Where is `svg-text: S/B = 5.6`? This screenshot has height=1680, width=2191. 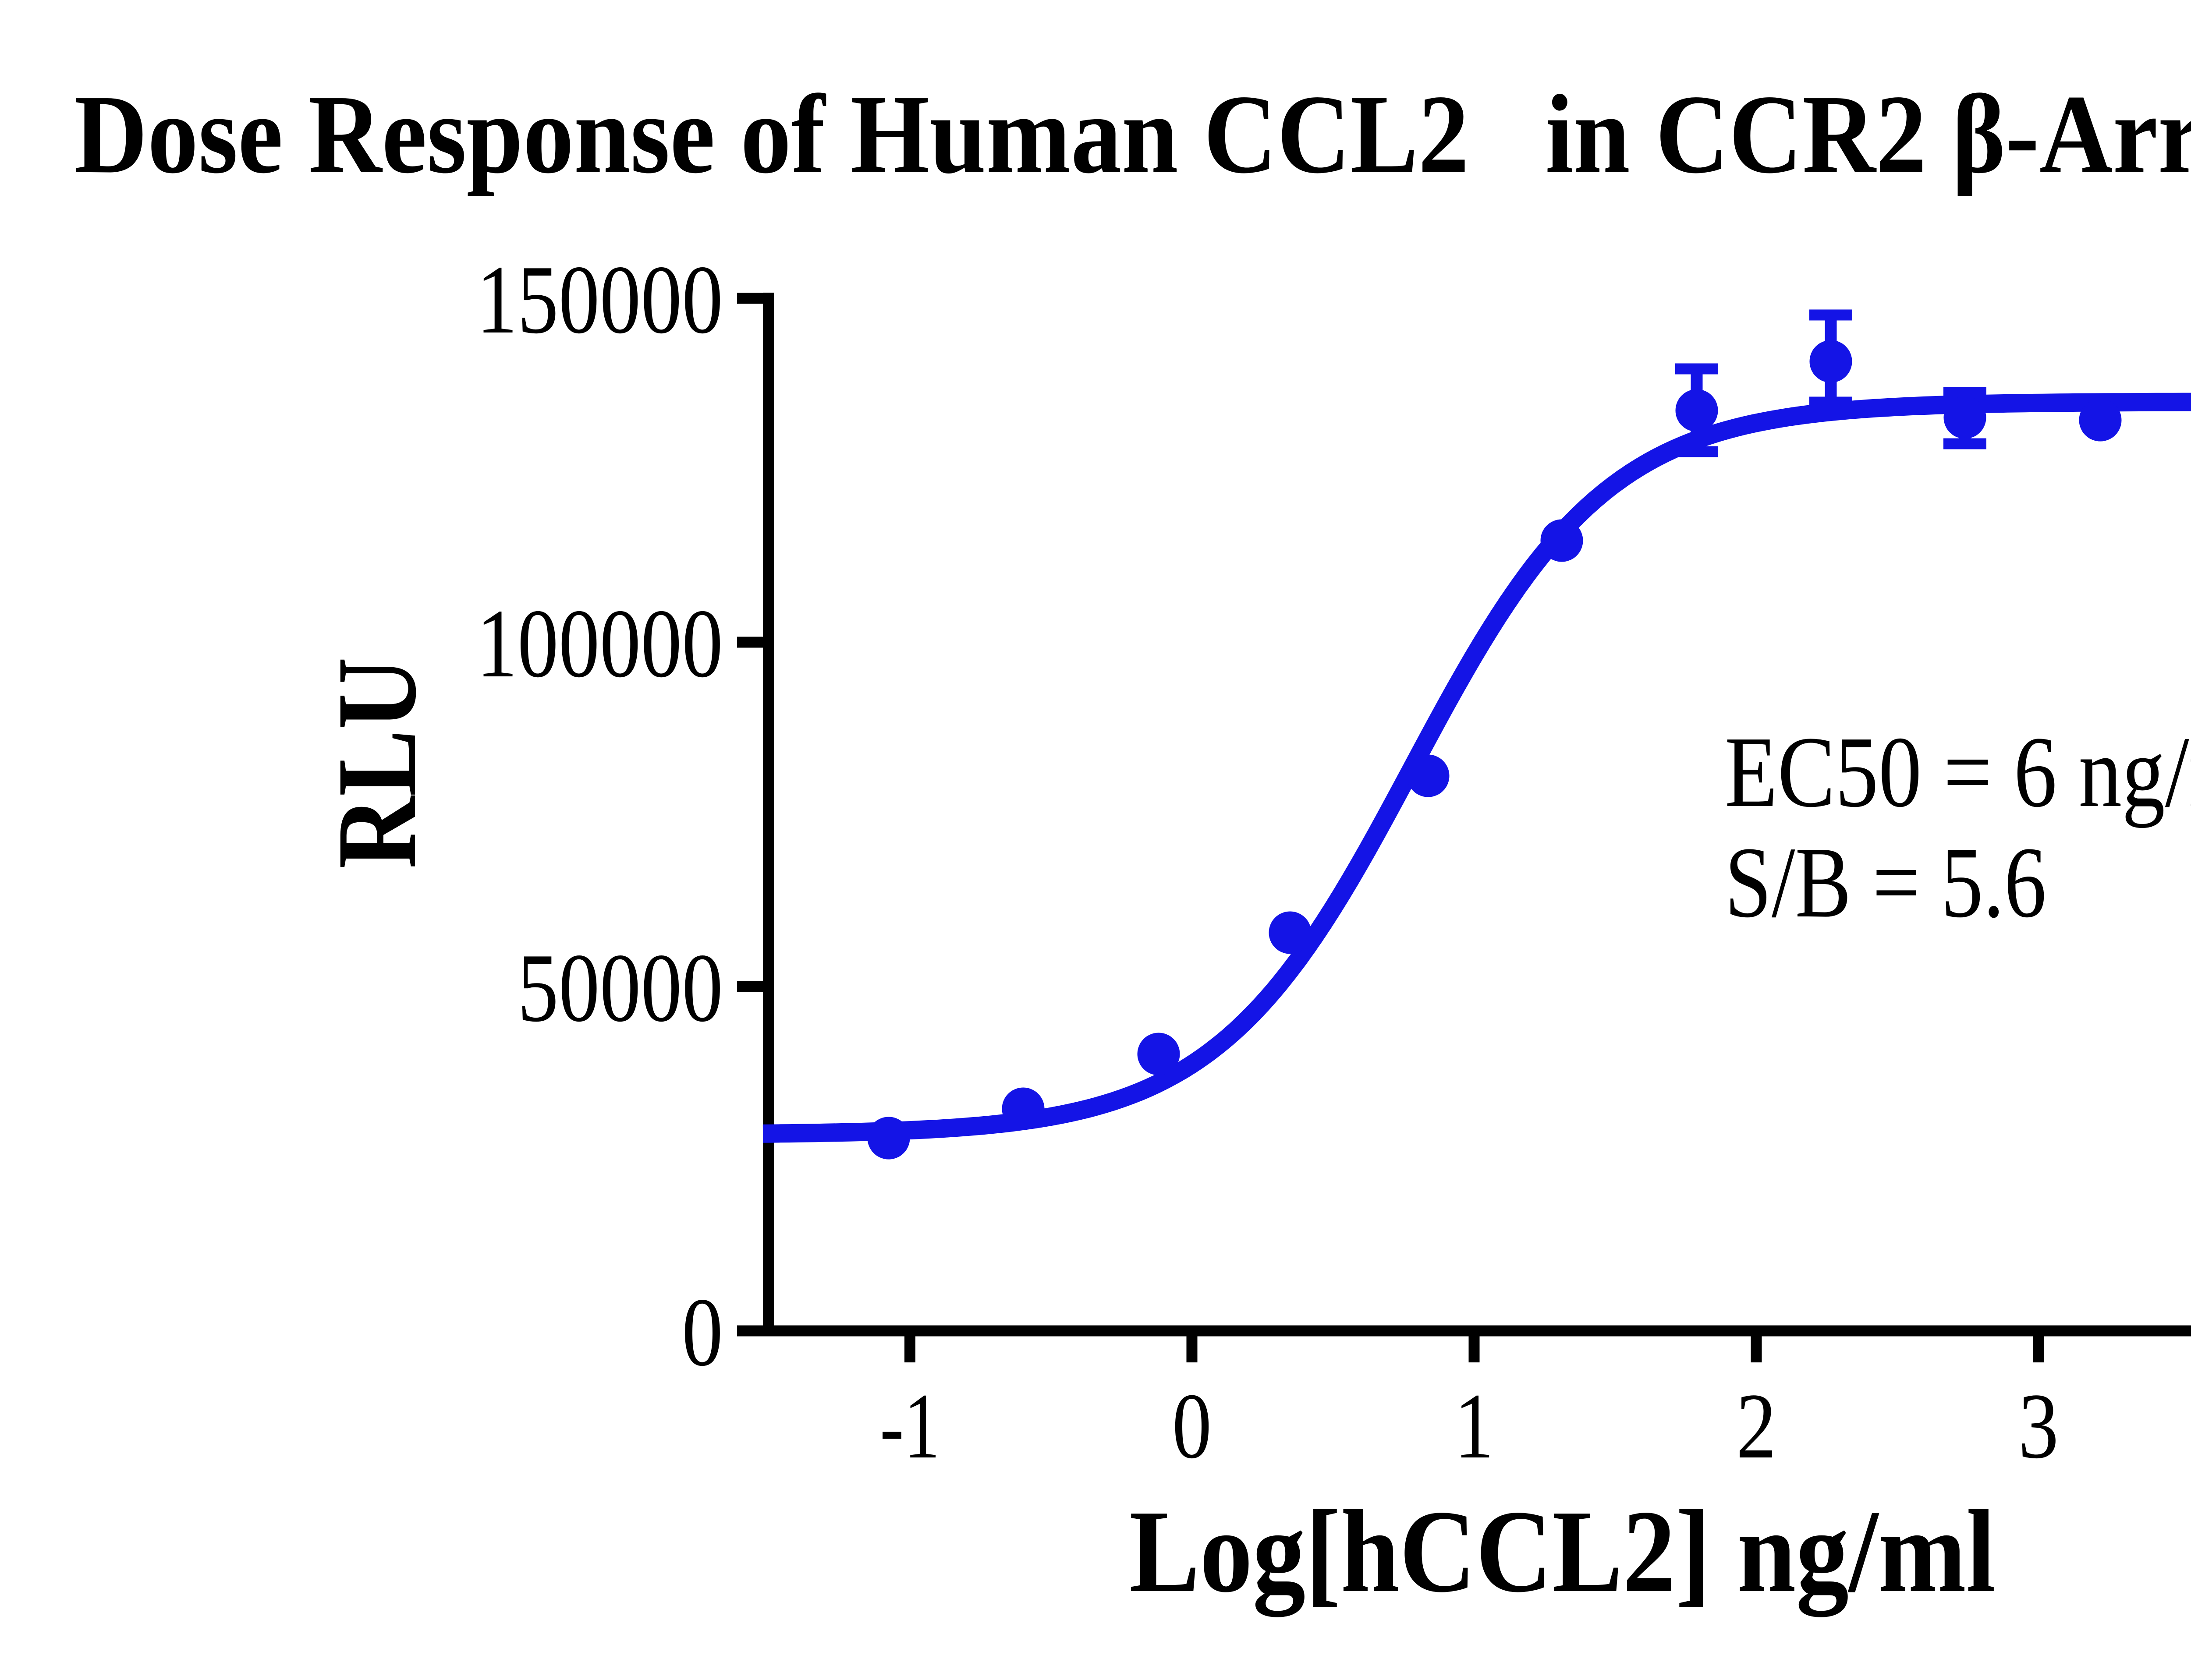
svg-text: S/B = 5.6 is located at coordinates (1885, 882).